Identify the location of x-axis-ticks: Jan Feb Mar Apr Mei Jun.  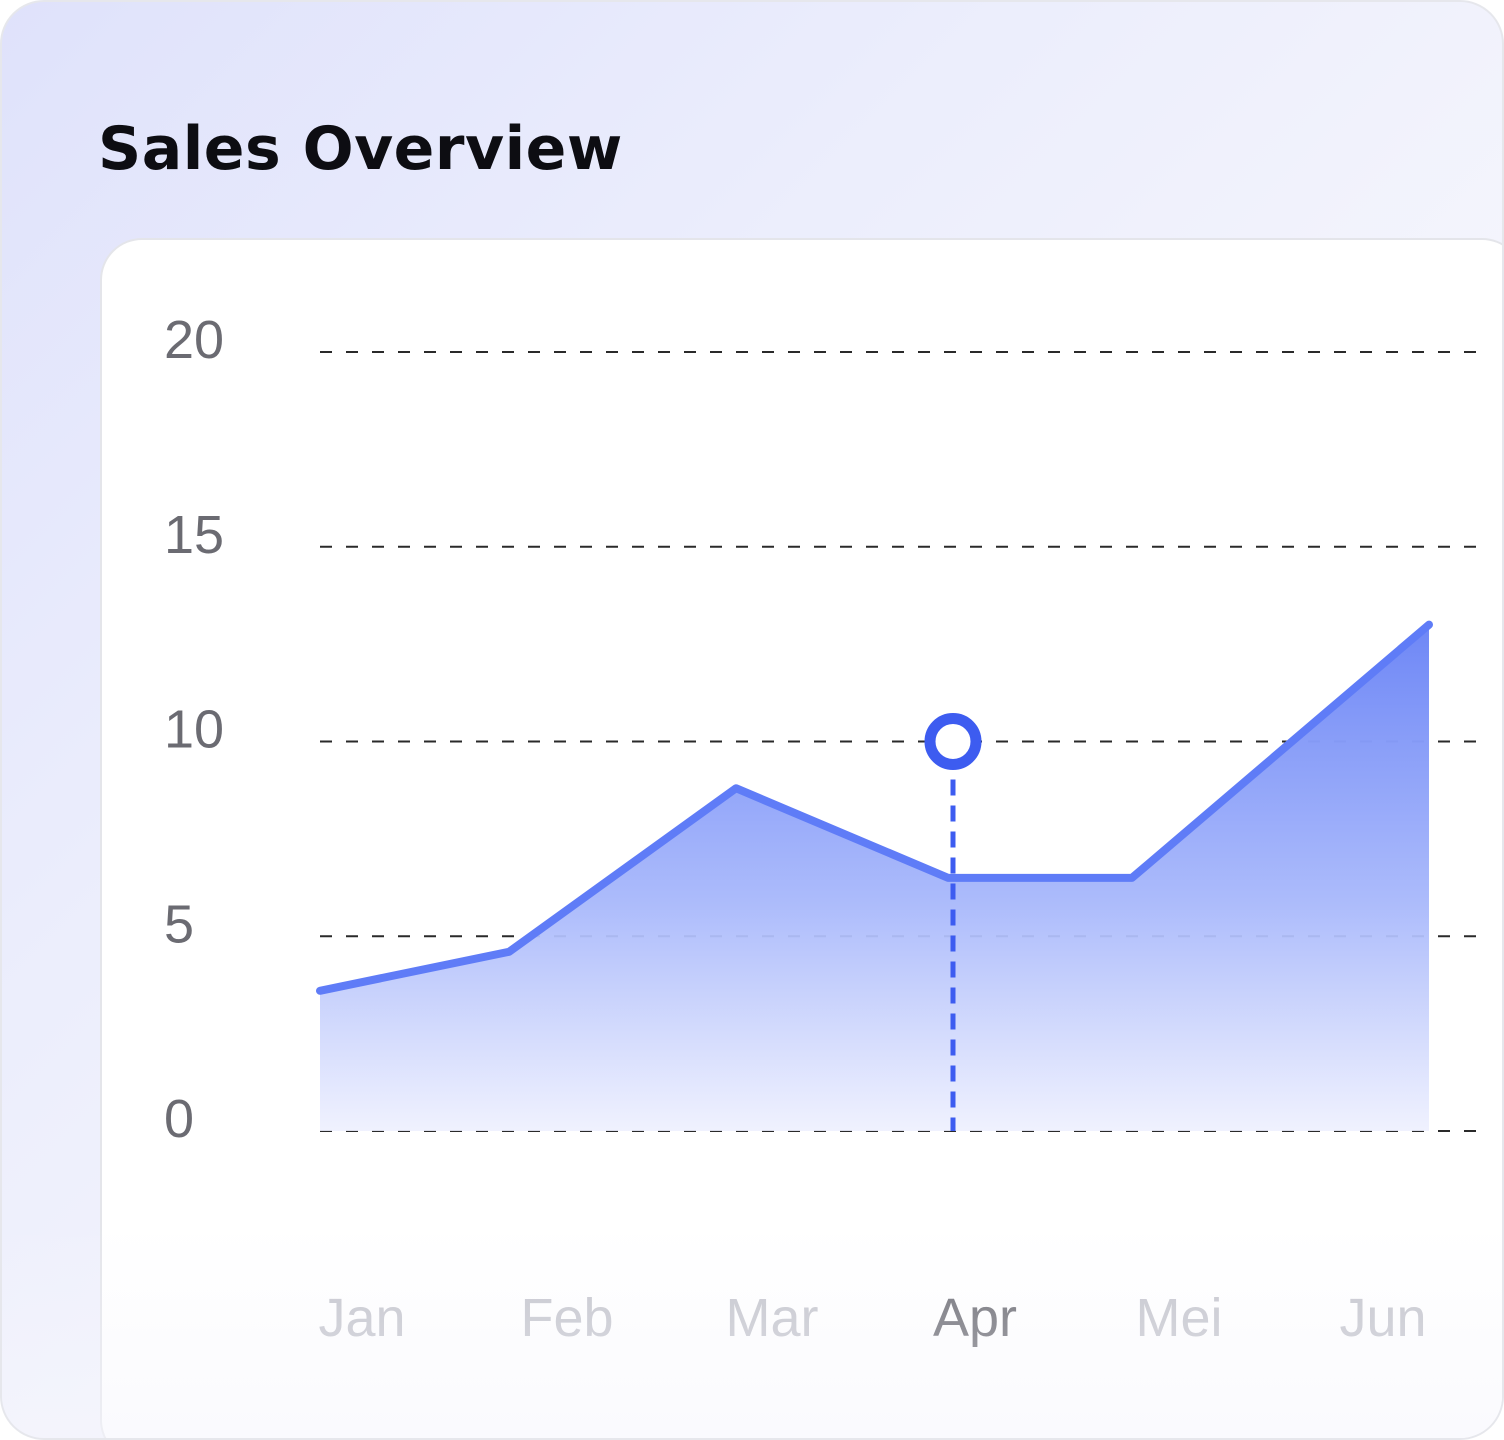
(872, 1318).